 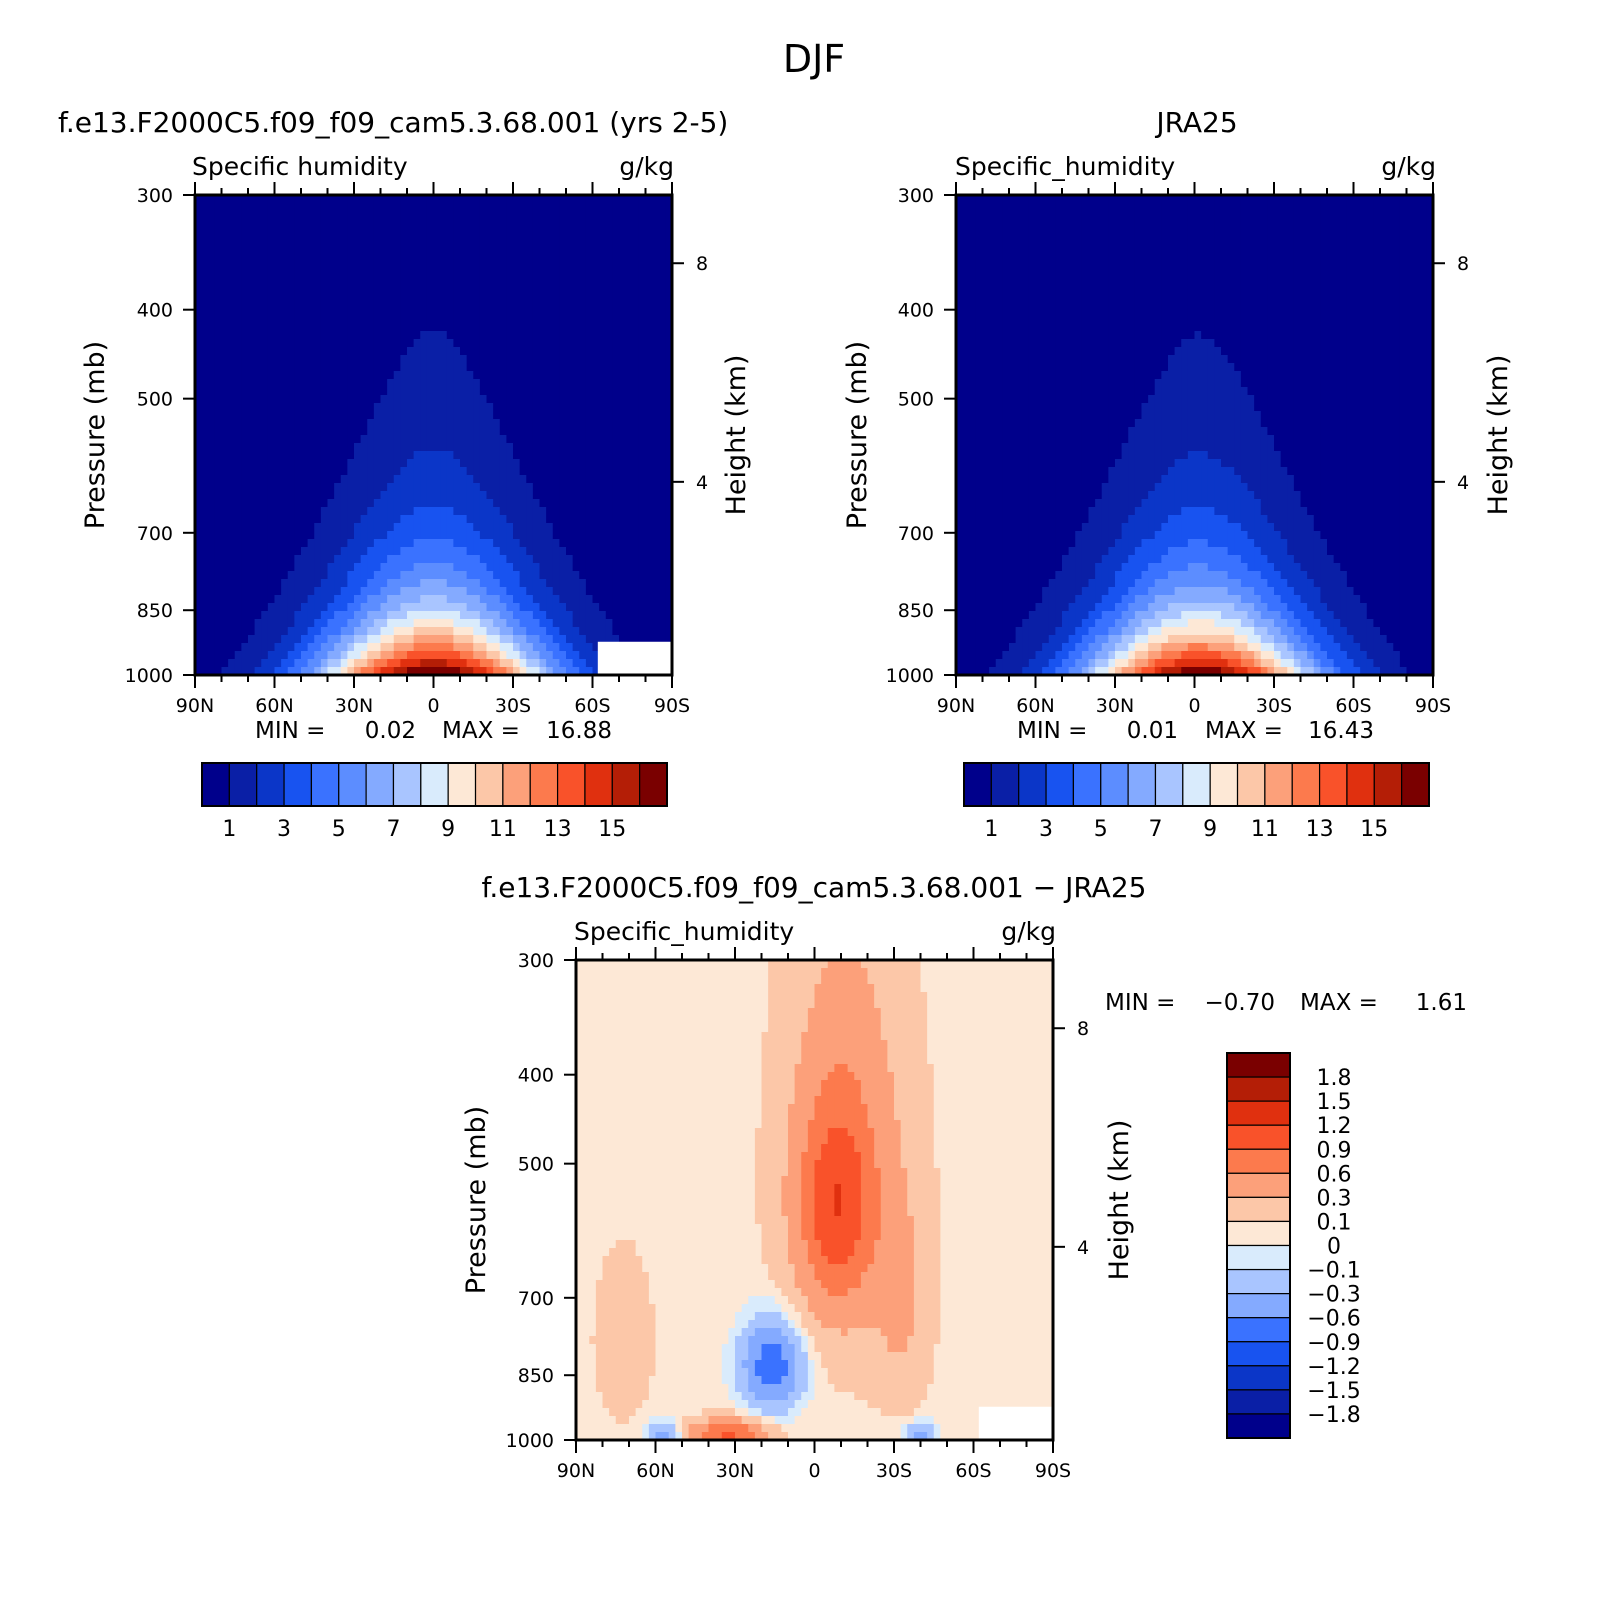 What do you see at coordinates (433, 706) in the screenshot?
I see `x-tick-label: 0` at bounding box center [433, 706].